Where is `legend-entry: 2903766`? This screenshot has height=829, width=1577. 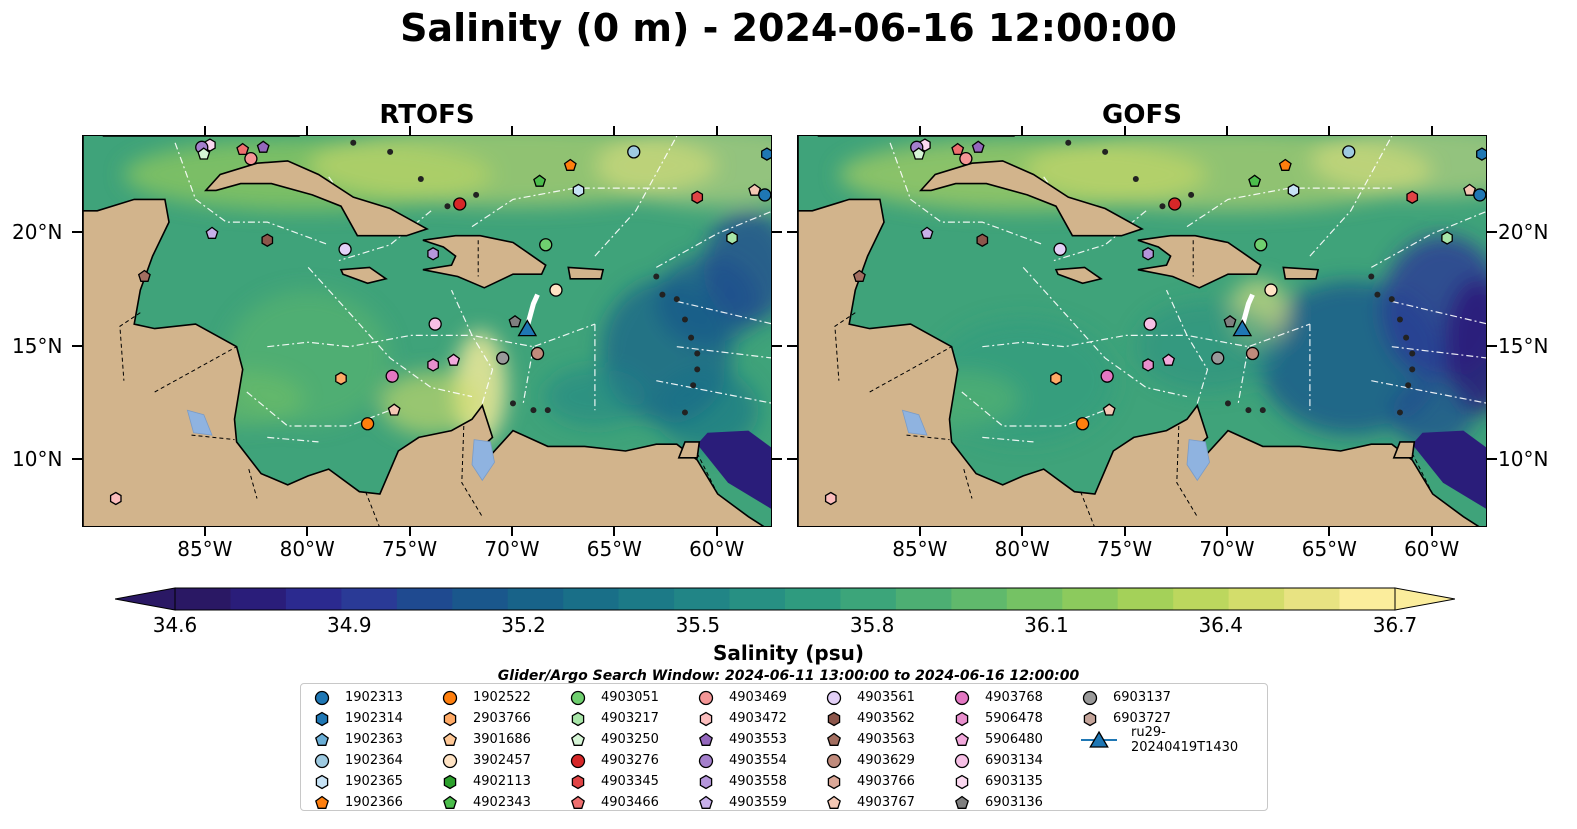 legend-entry: 2903766 is located at coordinates (485, 718).